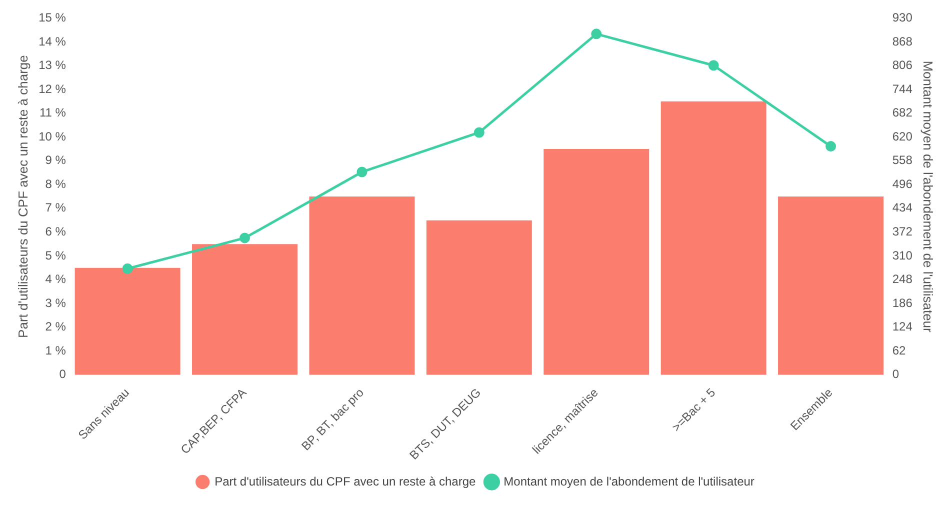 The image size is (951, 506). I want to click on x-tick-label: BP, BT, bac pro, so click(332, 419).